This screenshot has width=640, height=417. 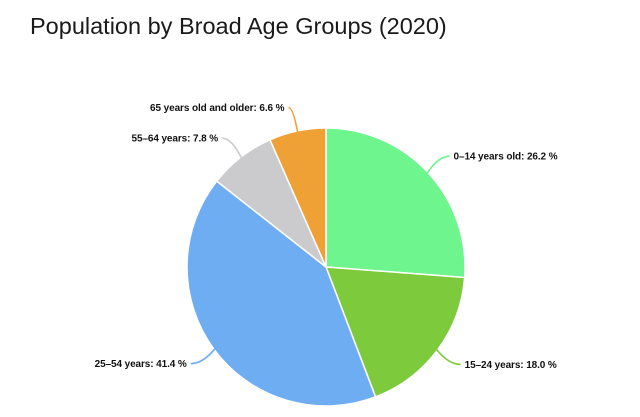 What do you see at coordinates (395, 203) in the screenshot?
I see `pie-slice-0-14-years-old` at bounding box center [395, 203].